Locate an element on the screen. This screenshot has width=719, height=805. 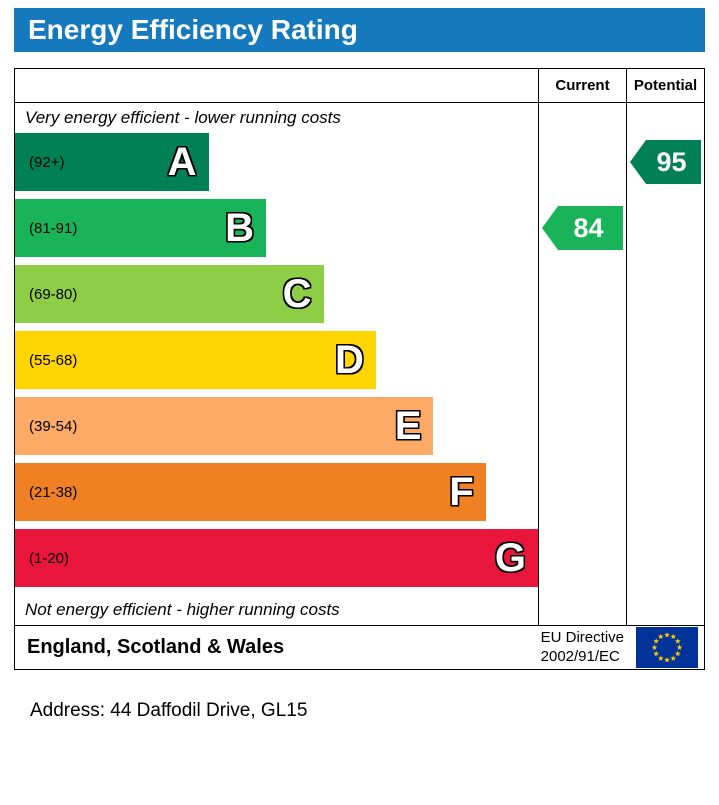
band-bar-f: (21-38) F is located at coordinates (250, 492).